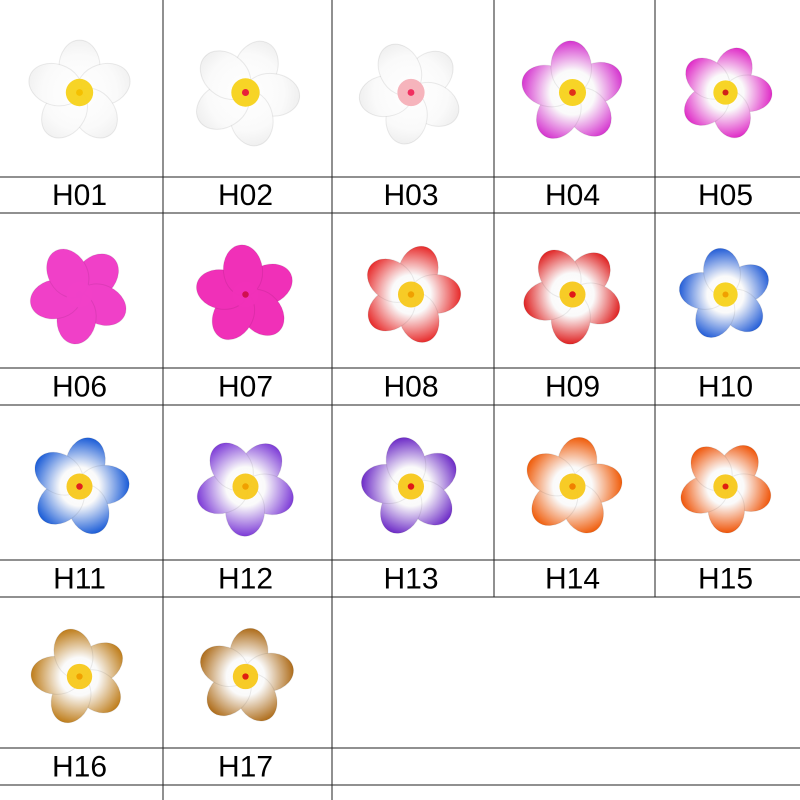 This screenshot has width=800, height=800. What do you see at coordinates (725, 195) in the screenshot?
I see `item-label: H05` at bounding box center [725, 195].